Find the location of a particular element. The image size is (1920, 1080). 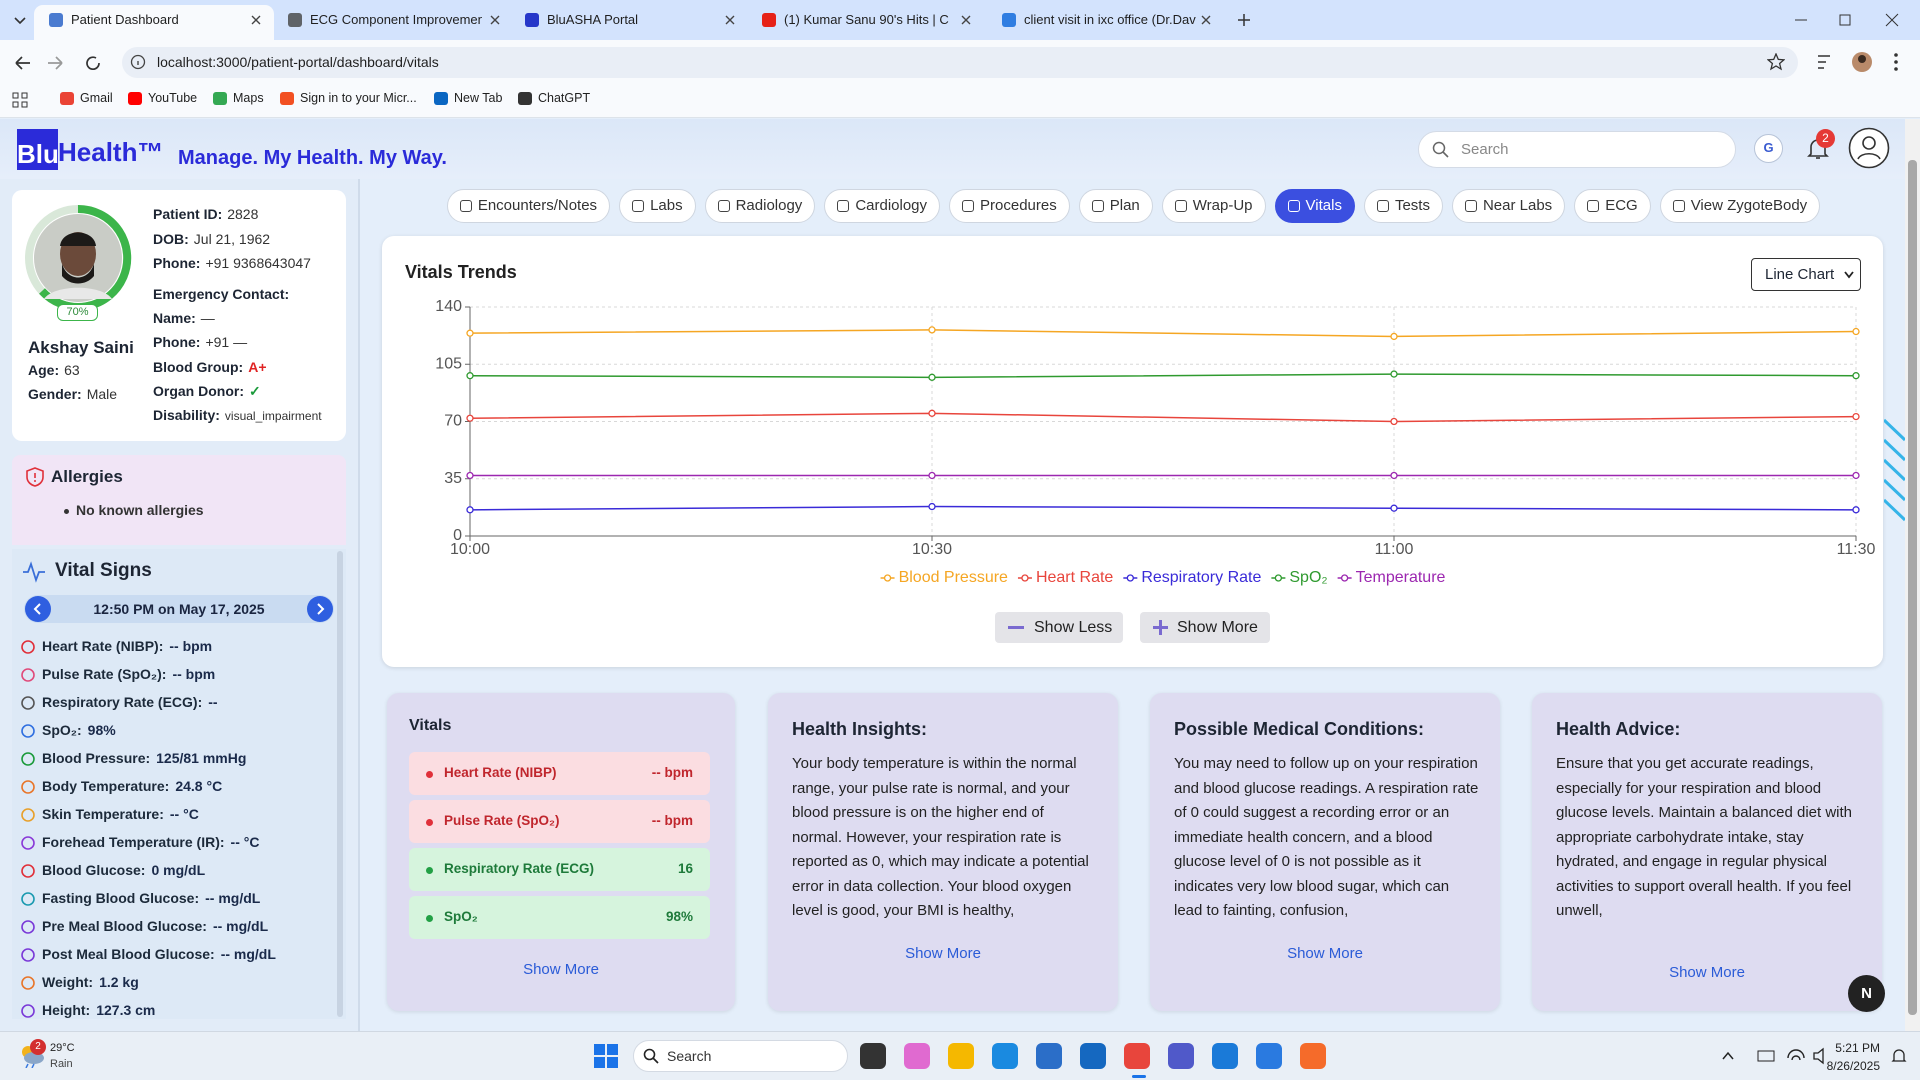

tab-label: Labs is located at coordinates (666, 205).